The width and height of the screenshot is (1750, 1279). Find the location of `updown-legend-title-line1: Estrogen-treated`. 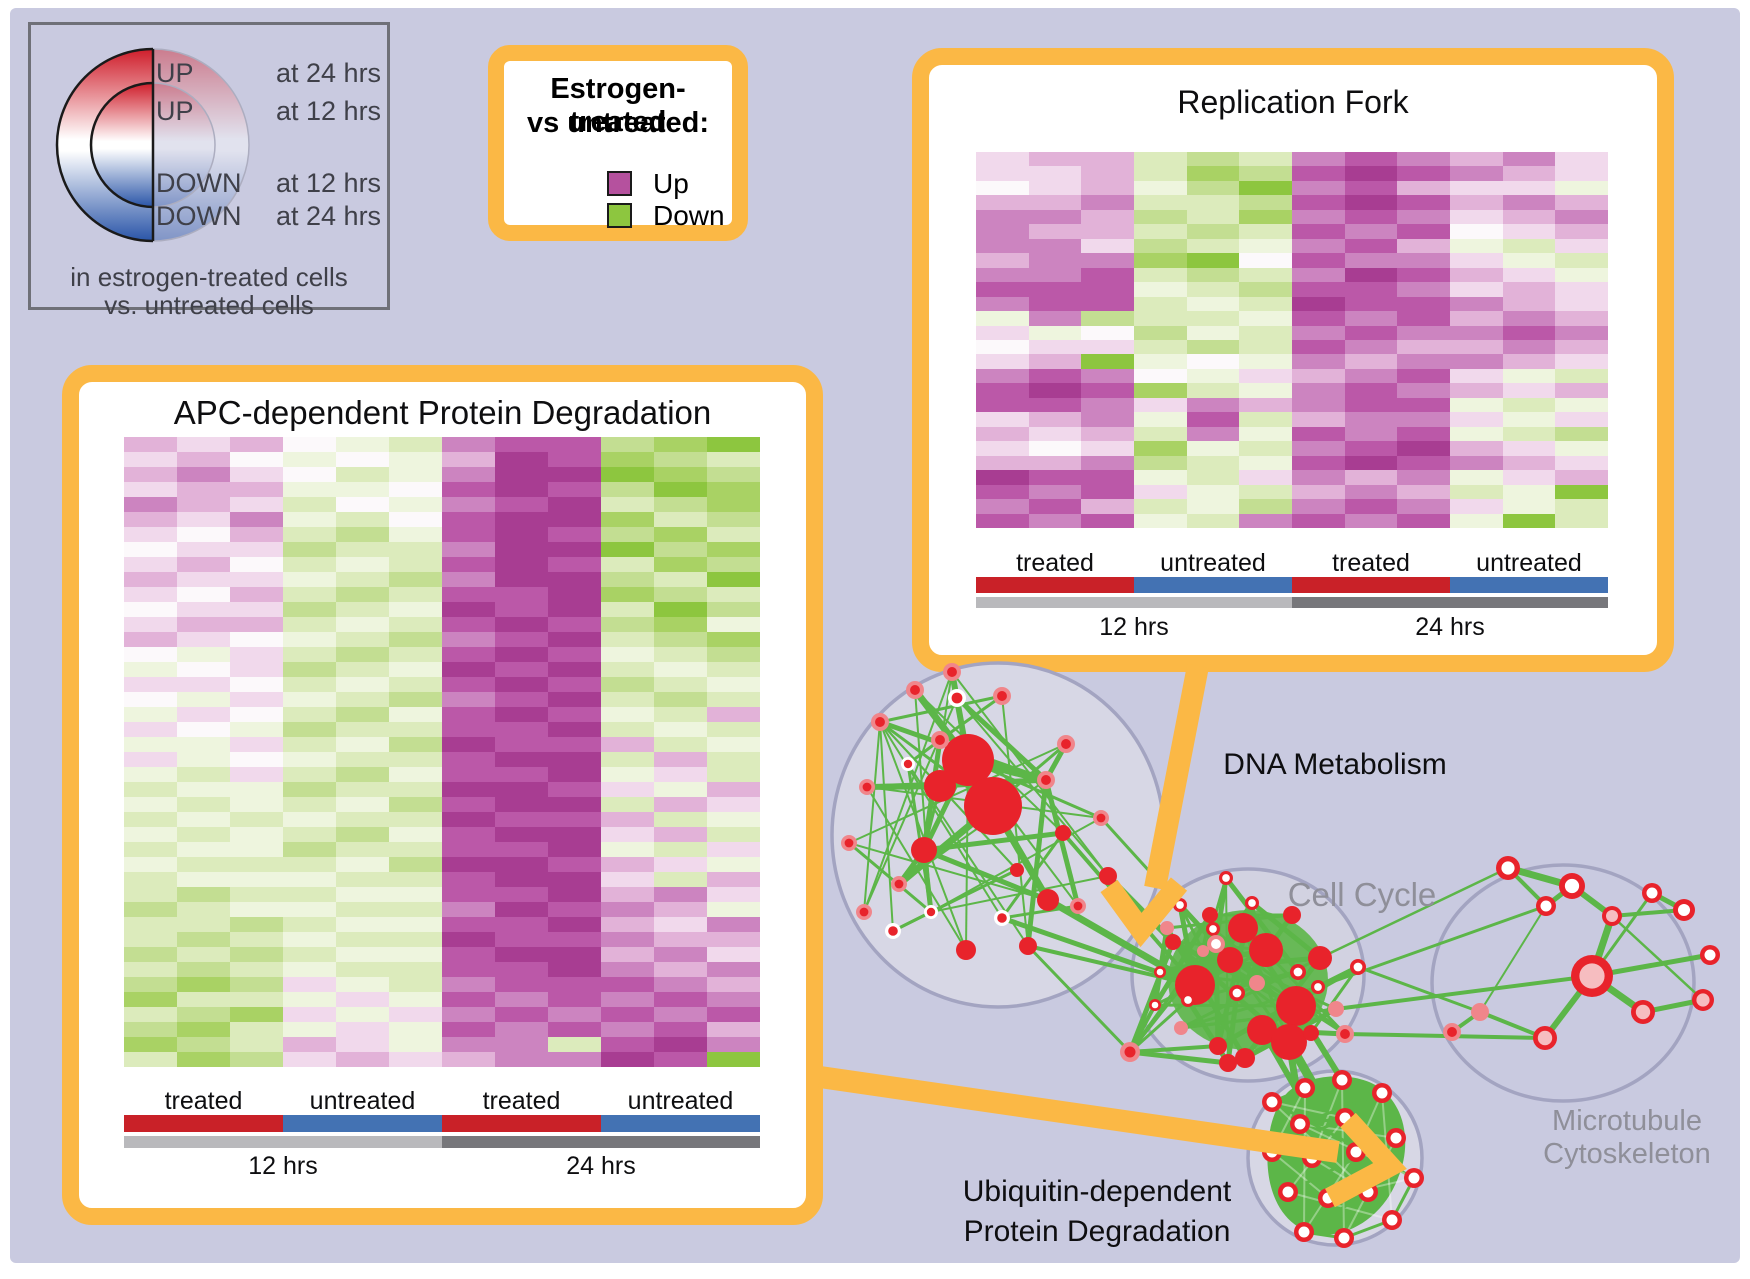

updown-legend-title-line1: Estrogen-treated is located at coordinates (618, 105).